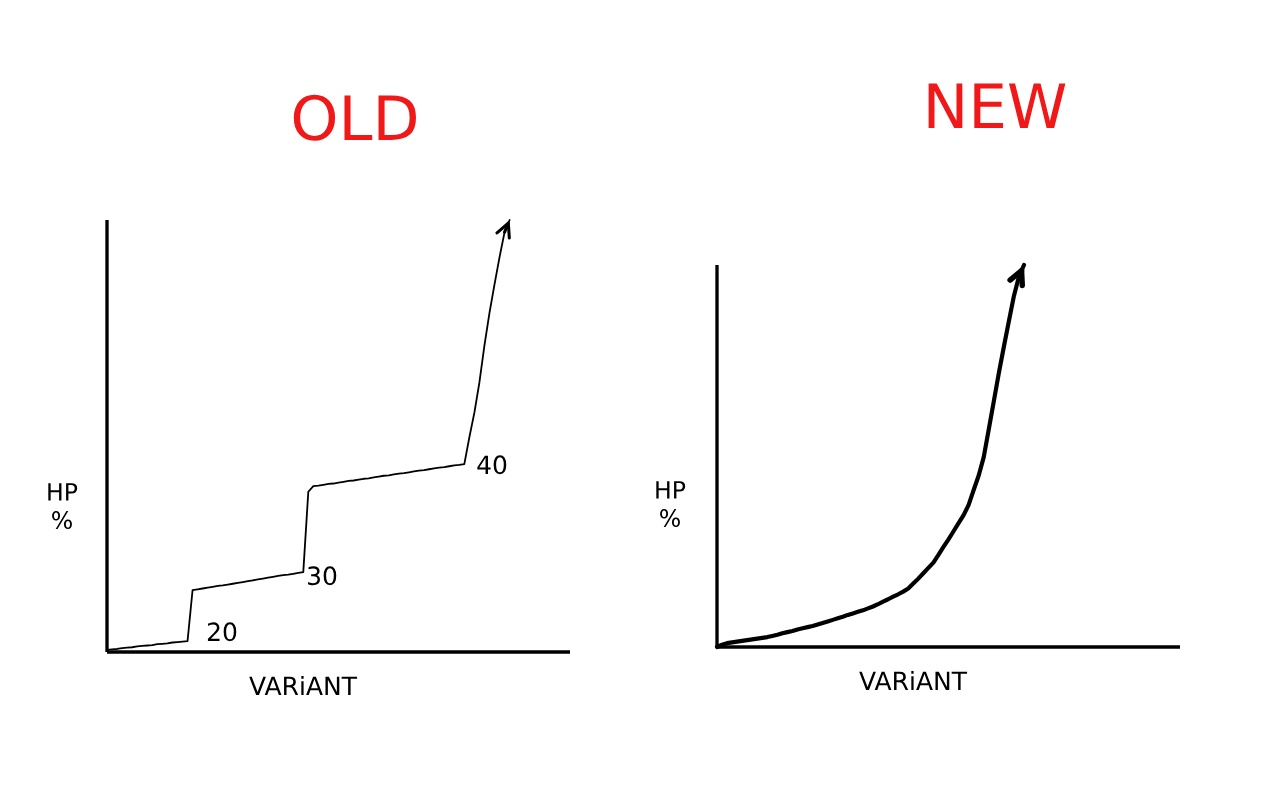 Image resolution: width=1287 pixels, height=792 pixels. What do you see at coordinates (997, 105) in the screenshot?
I see `chart-title: NEW` at bounding box center [997, 105].